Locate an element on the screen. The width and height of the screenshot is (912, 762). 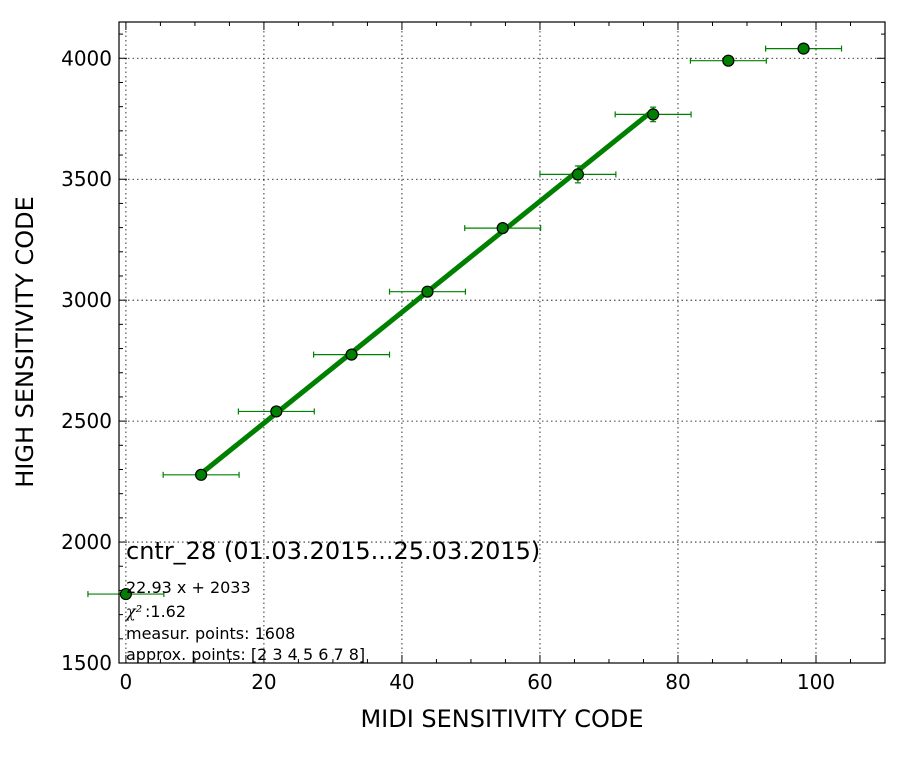
y-tick-label: 3500 is located at coordinates (86, 179).